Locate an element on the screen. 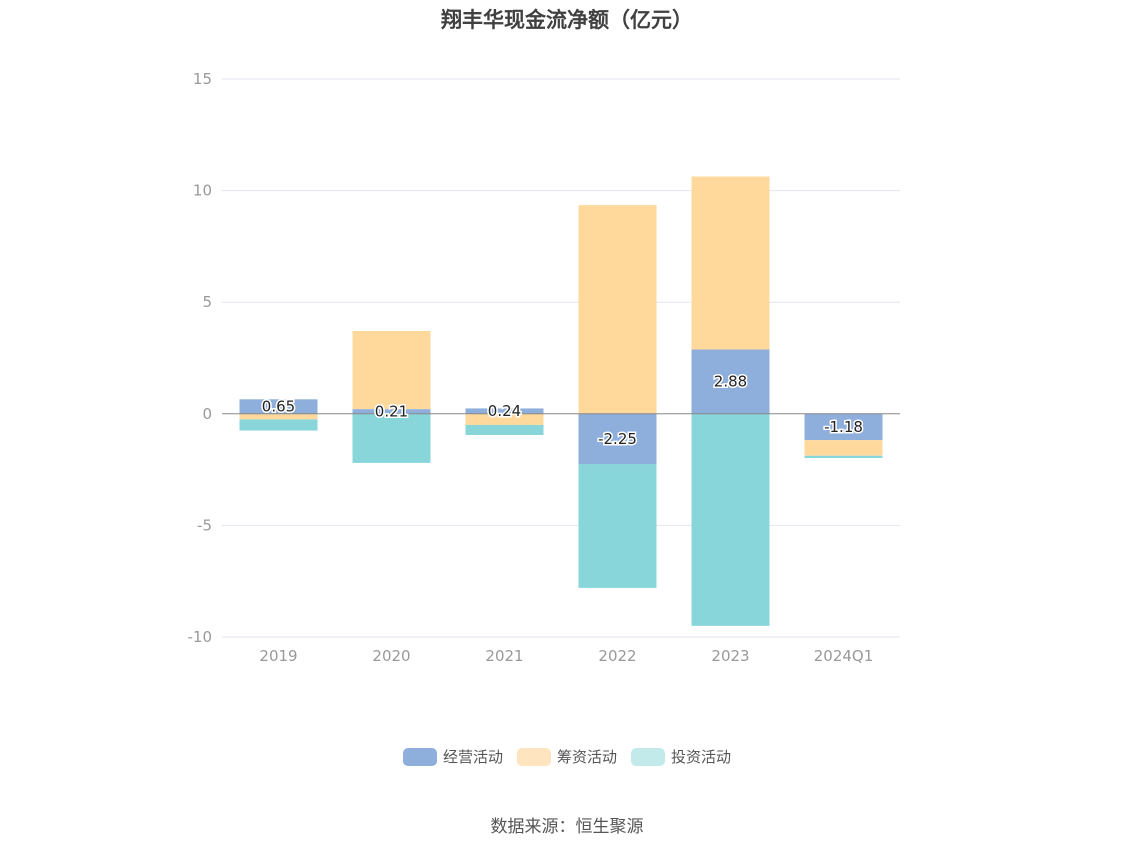 This screenshot has width=1134, height=849. y-tick-label: 5 is located at coordinates (207, 302).